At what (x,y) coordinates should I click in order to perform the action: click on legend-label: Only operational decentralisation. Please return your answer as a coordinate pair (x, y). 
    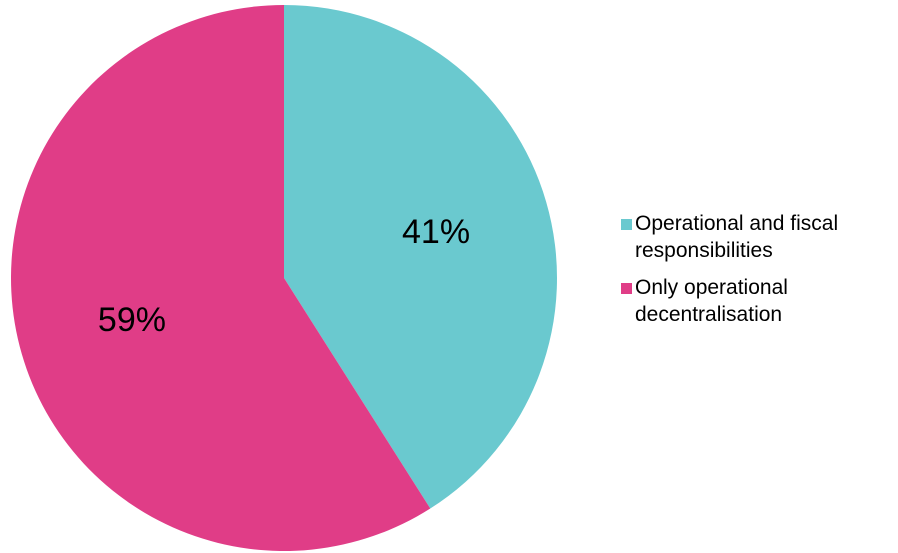
    Looking at the image, I should click on (711, 301).